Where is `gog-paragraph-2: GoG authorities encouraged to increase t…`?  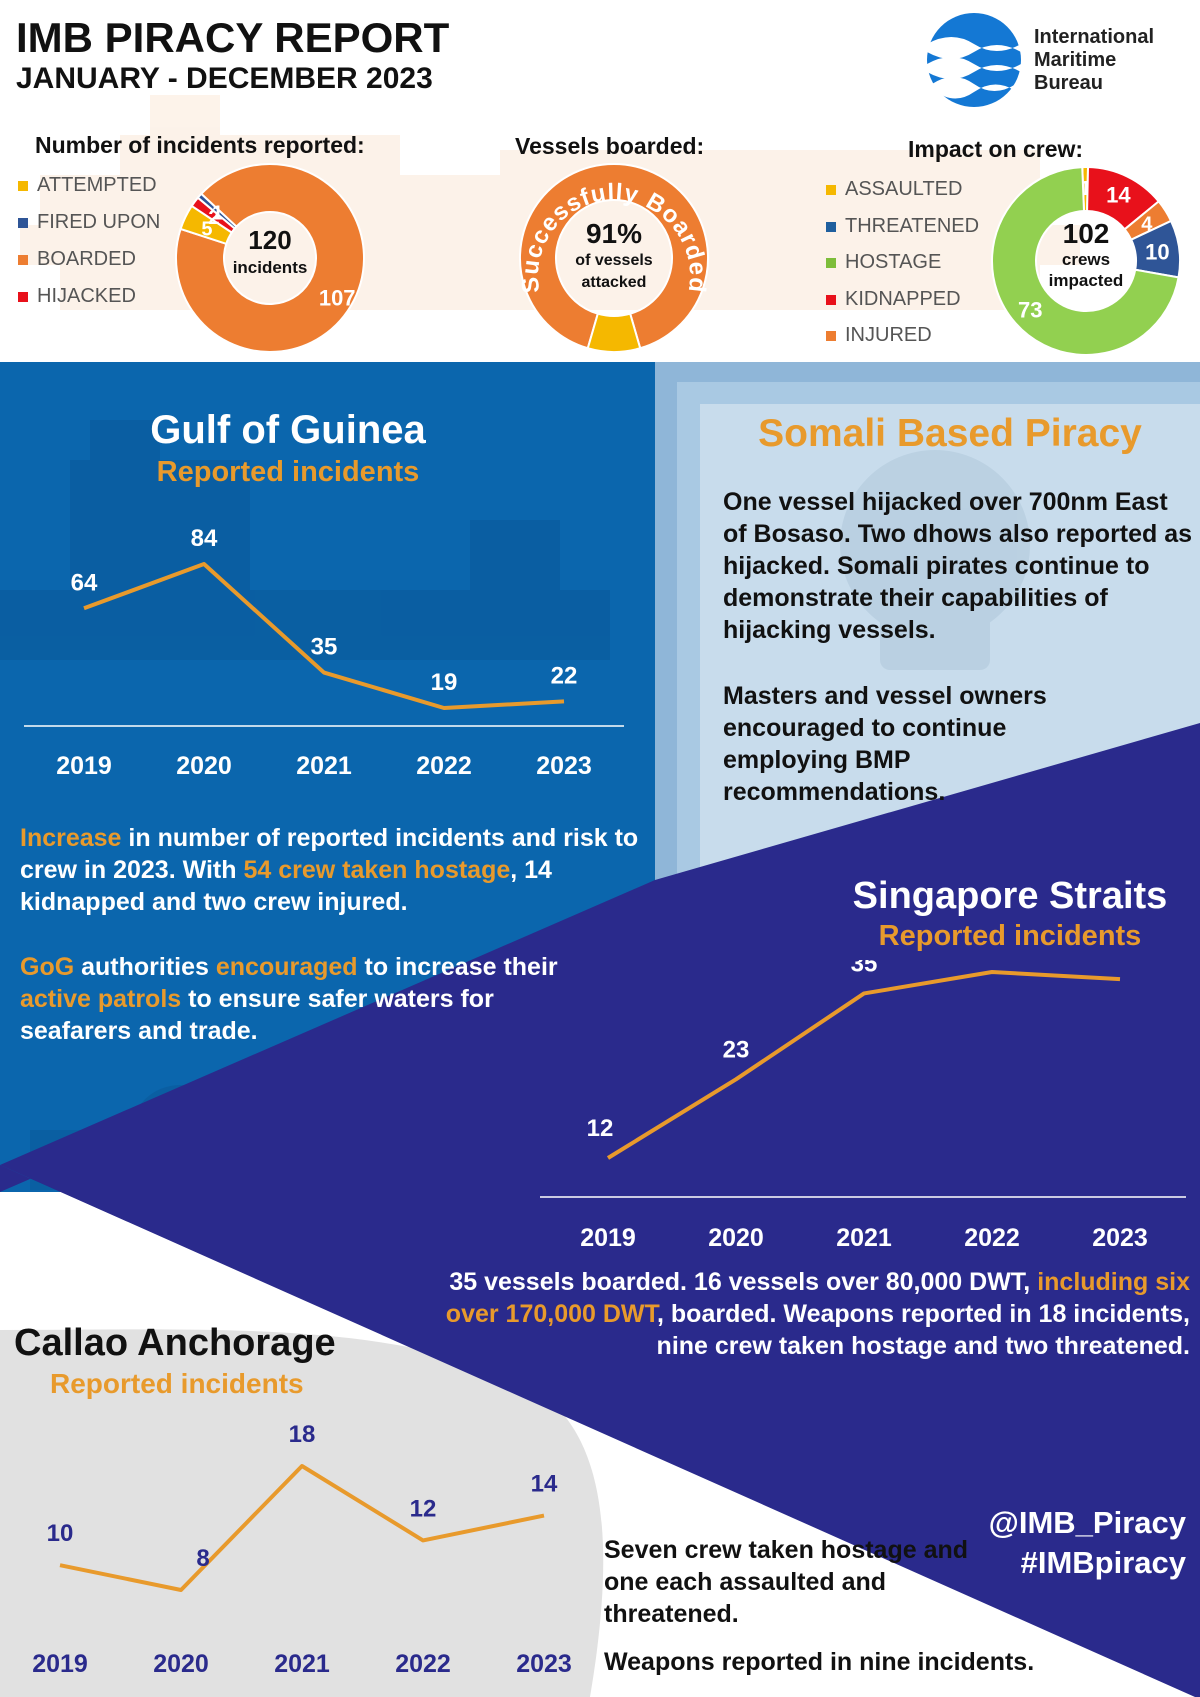
gog-paragraph-2: GoG authorities encouraged to increase t… is located at coordinates (290, 999).